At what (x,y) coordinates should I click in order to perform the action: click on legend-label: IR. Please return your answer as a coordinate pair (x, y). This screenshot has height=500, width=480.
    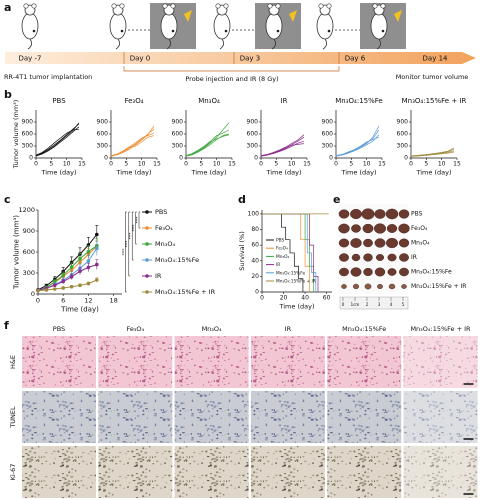
    Looking at the image, I should click on (278, 265).